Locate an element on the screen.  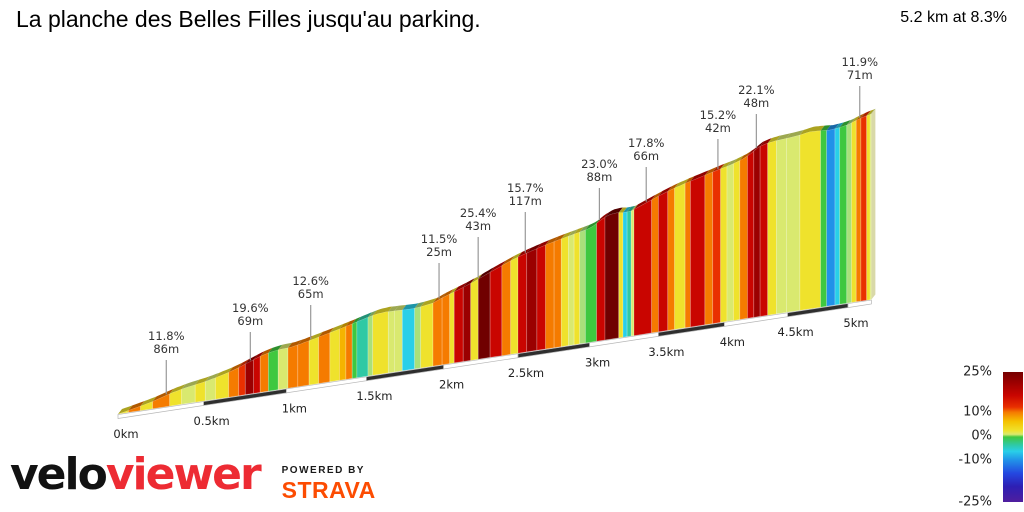
km-tick-label: 0km is located at coordinates (125, 434).